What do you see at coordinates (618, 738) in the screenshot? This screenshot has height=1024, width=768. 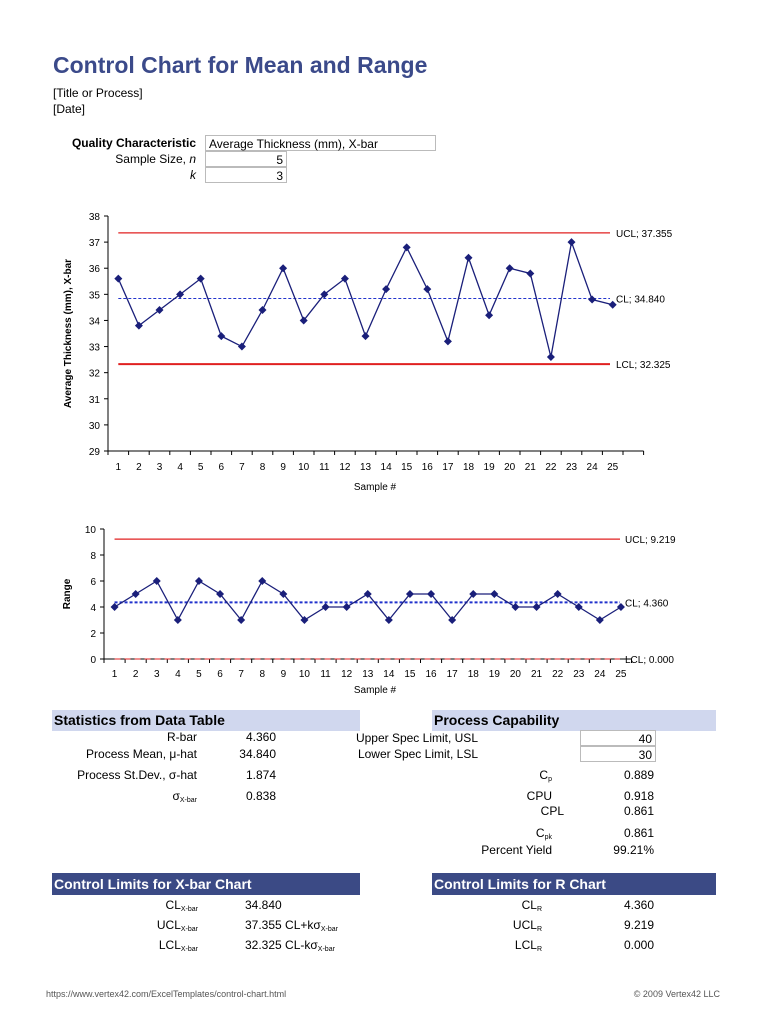 I see `usl-input: 40` at bounding box center [618, 738].